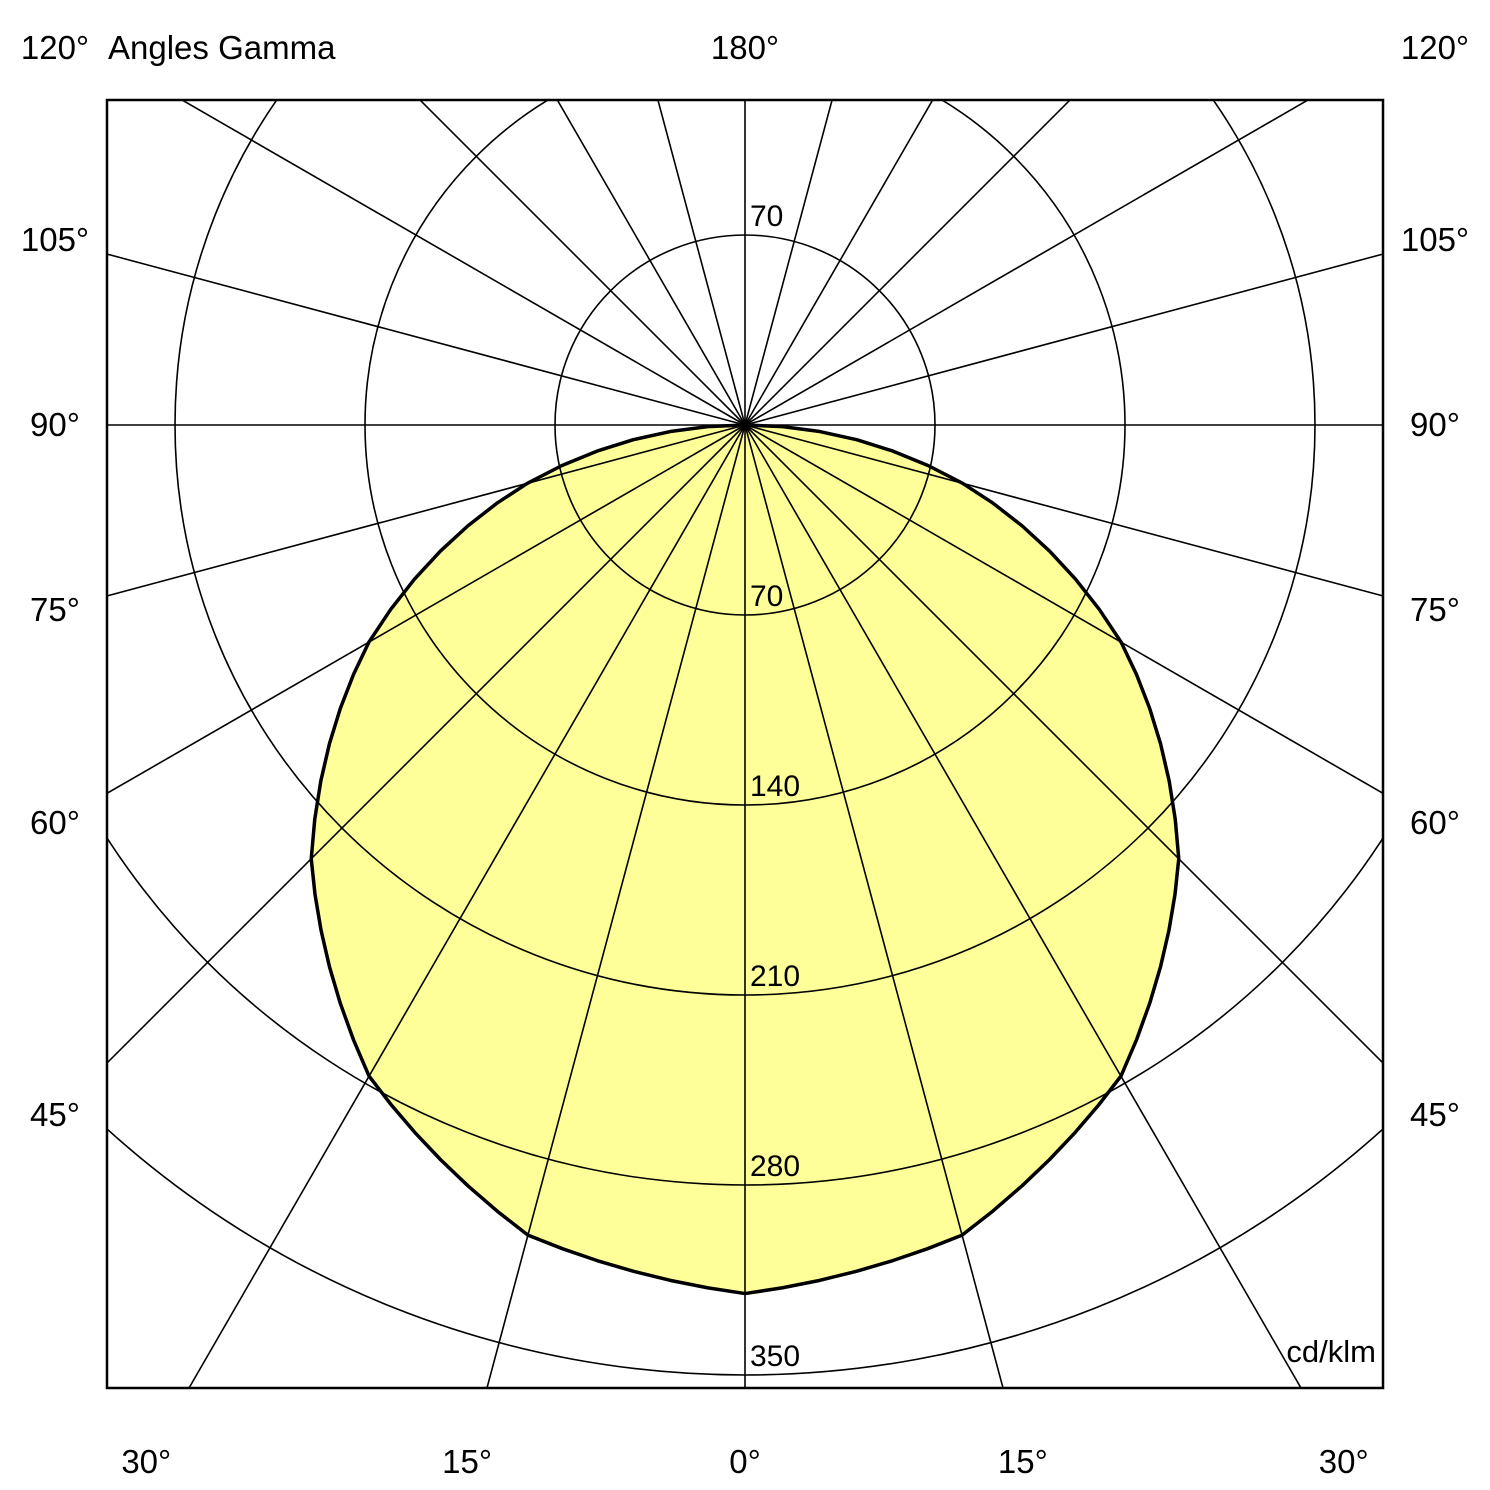 The height and width of the screenshot is (1490, 1490). I want to click on gamma-label-bottom-4: 30°, so click(1343, 1461).